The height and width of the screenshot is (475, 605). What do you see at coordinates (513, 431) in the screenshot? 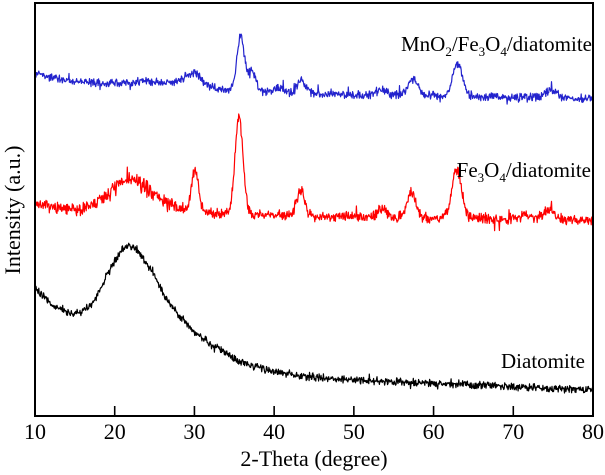
I see `x-tick-label-70: 70` at bounding box center [513, 431].